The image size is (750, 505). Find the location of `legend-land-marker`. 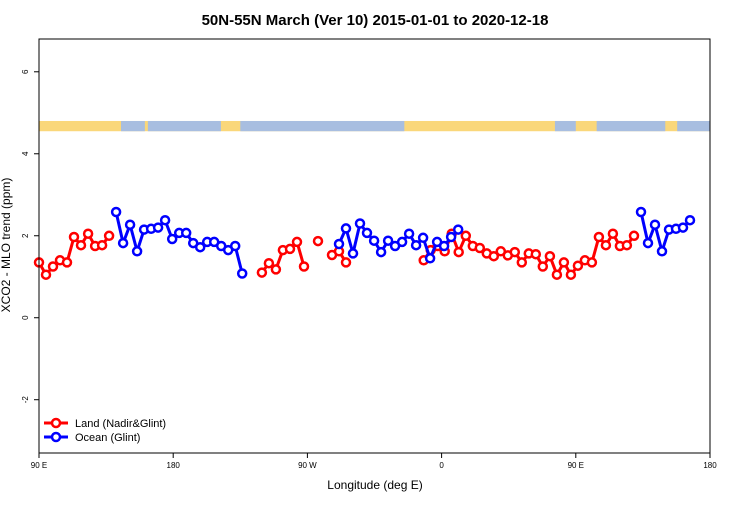

legend-land-marker is located at coordinates (56, 423).